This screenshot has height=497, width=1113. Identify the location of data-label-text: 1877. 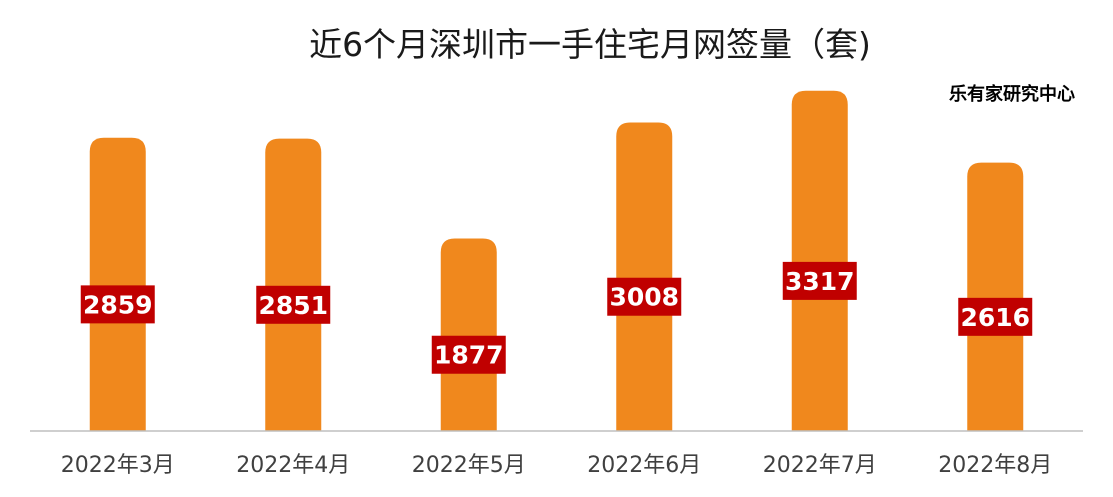
(469, 355).